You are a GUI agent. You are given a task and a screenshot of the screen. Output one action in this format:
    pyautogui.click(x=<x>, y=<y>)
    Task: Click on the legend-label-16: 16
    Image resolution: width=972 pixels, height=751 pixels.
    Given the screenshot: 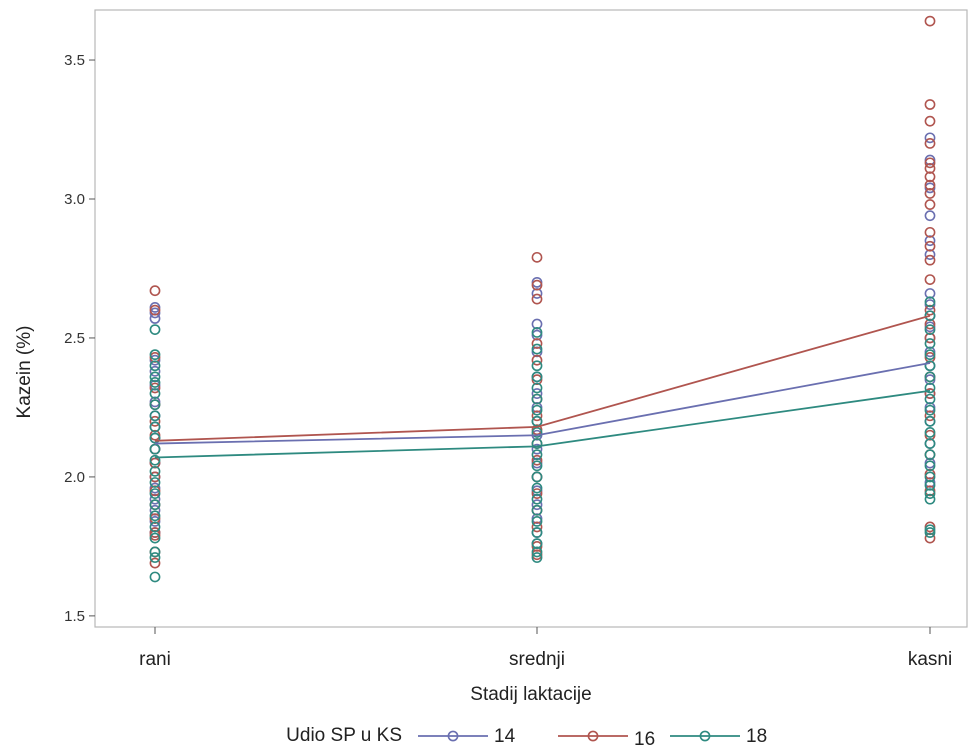 What is the action you would take?
    pyautogui.click(x=644, y=739)
    